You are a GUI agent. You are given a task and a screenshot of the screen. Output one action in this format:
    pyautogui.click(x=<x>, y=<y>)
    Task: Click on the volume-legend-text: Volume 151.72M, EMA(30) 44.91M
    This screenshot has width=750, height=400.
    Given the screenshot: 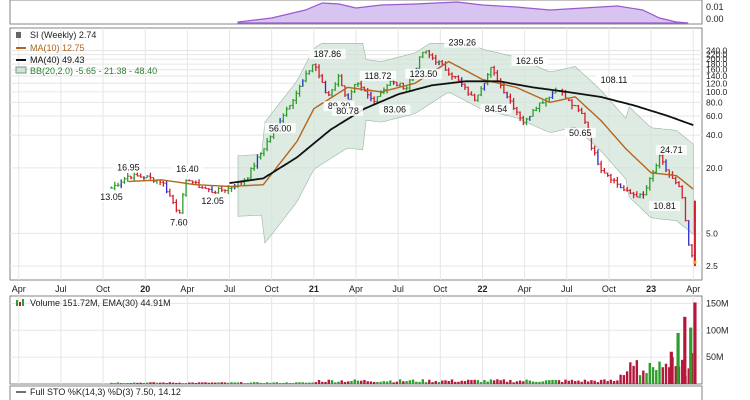 What is the action you would take?
    pyautogui.click(x=100, y=303)
    